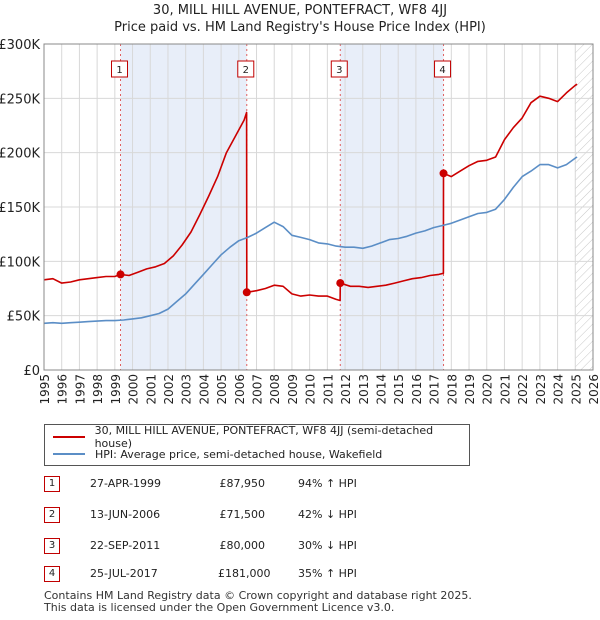 This screenshot has height=620, width=600. What do you see at coordinates (275, 389) in the screenshot?
I see `x-tick-label: 2008` at bounding box center [275, 389].